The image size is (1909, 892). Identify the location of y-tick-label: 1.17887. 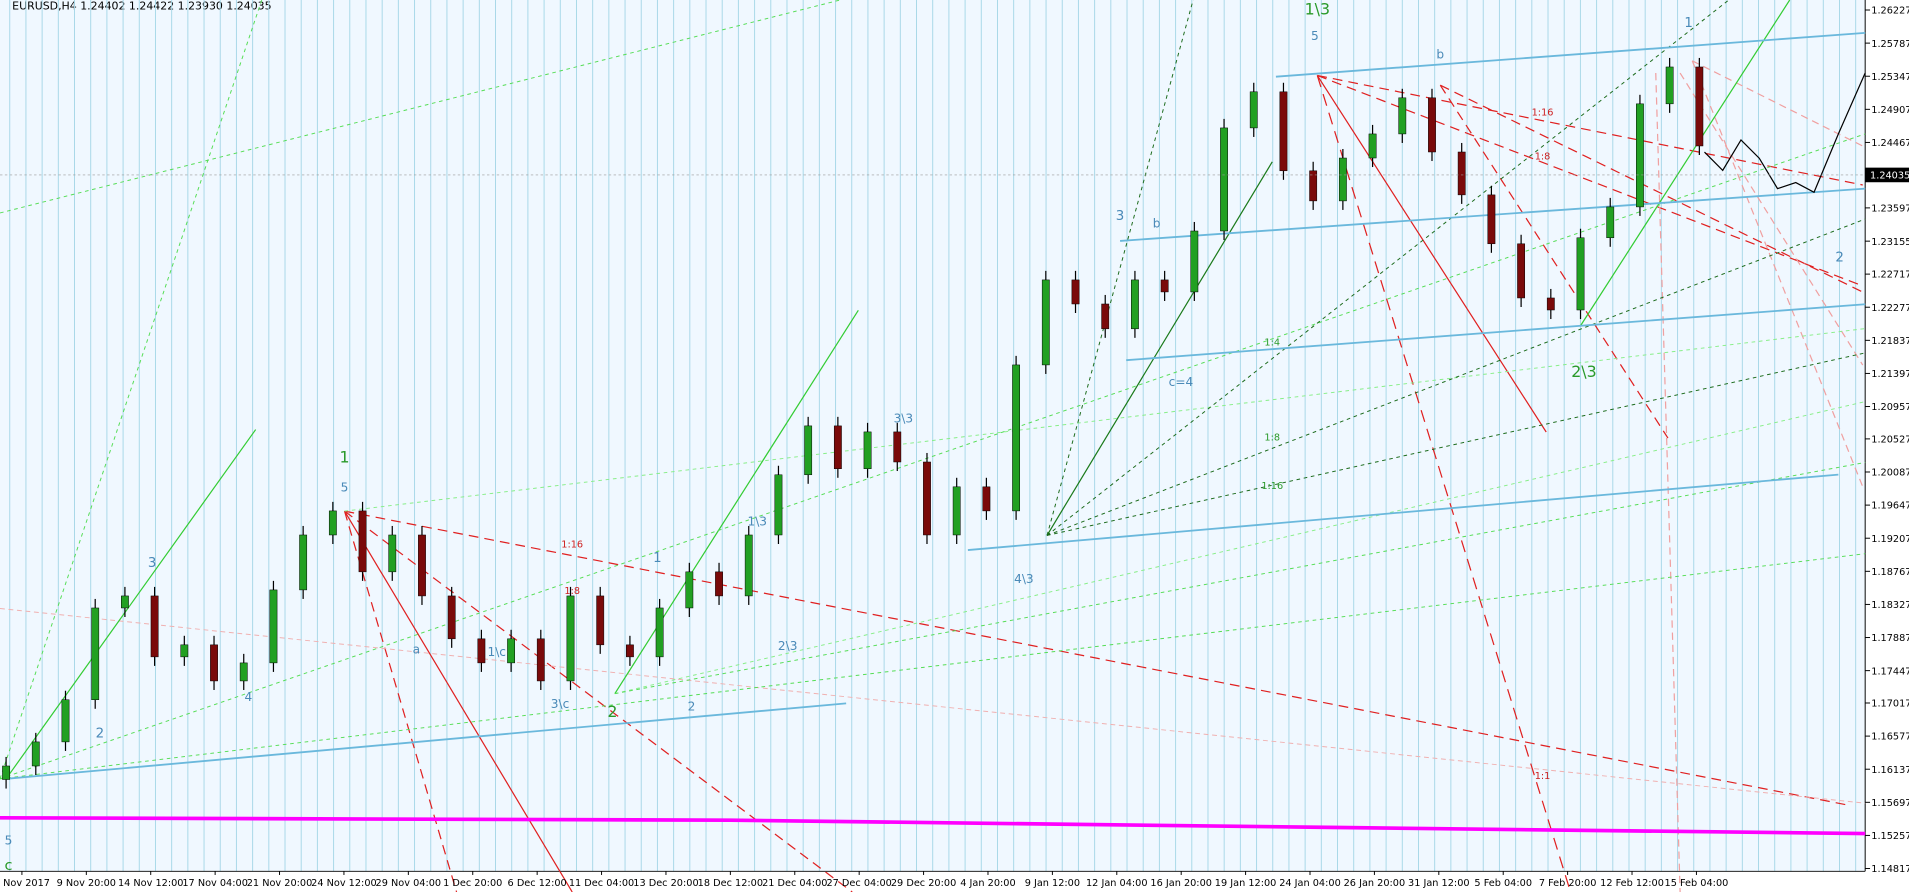
(1890, 638).